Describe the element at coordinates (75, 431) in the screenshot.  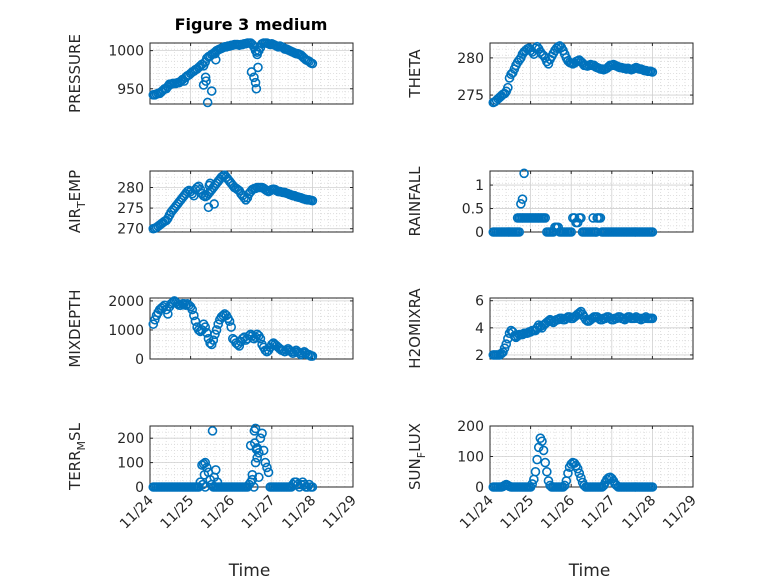
I see `y-axis-label-rest: SL` at that location.